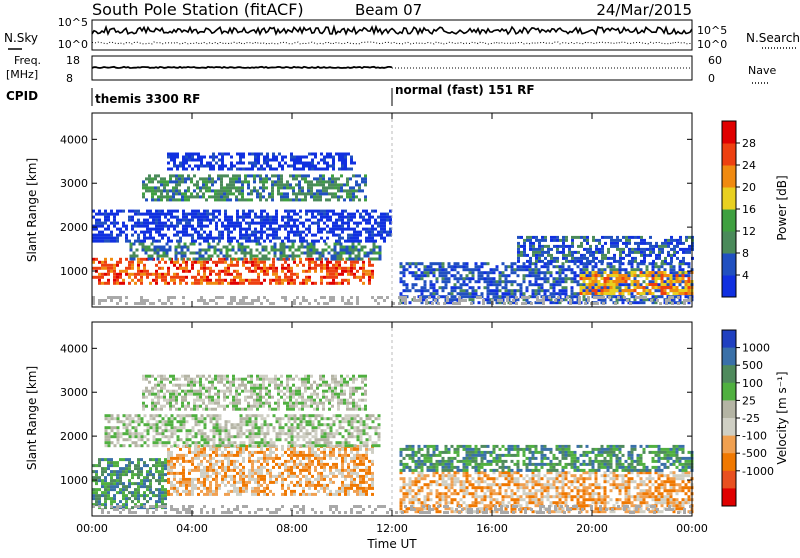 This screenshot has width=800, height=558. I want to click on freq-tick-low: 8, so click(69, 78).